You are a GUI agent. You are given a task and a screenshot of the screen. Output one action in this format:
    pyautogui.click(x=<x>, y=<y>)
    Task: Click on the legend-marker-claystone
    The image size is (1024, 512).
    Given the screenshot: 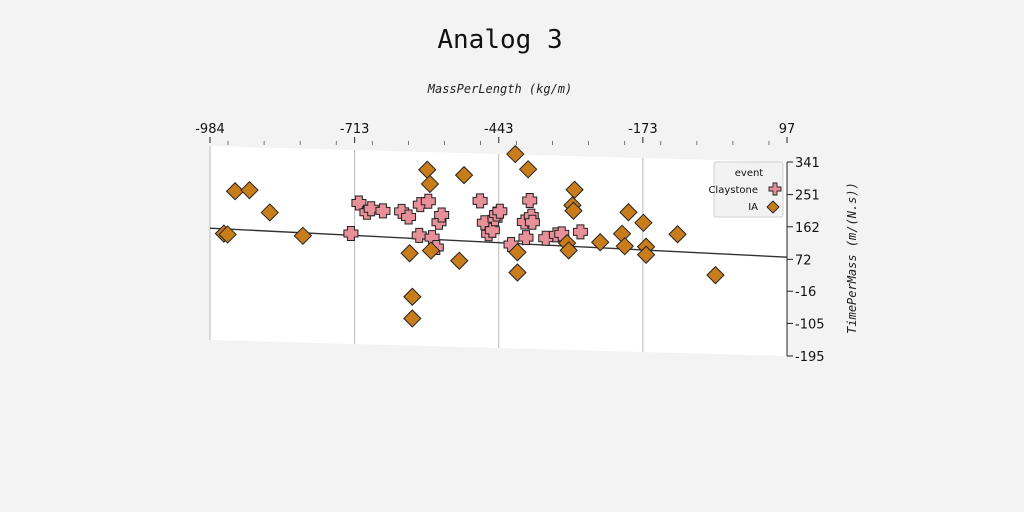 What is the action you would take?
    pyautogui.click(x=775, y=189)
    